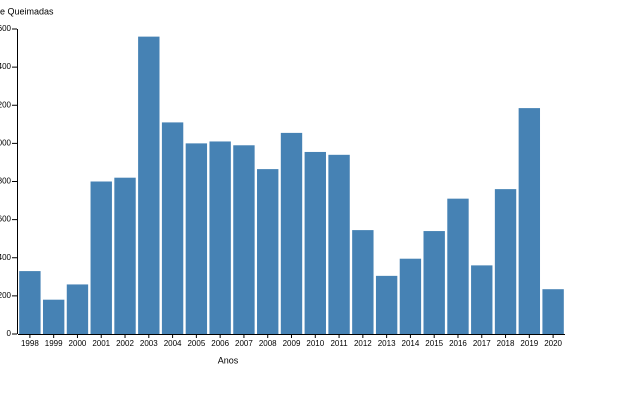 The image size is (640, 400). I want to click on y-tick-label: 600, so click(6, 219).